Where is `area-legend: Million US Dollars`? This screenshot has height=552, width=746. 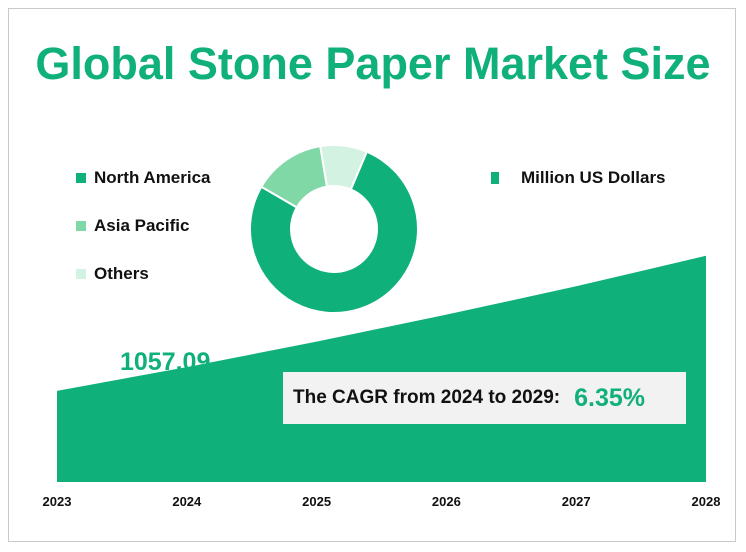 area-legend: Million US Dollars is located at coordinates (578, 178).